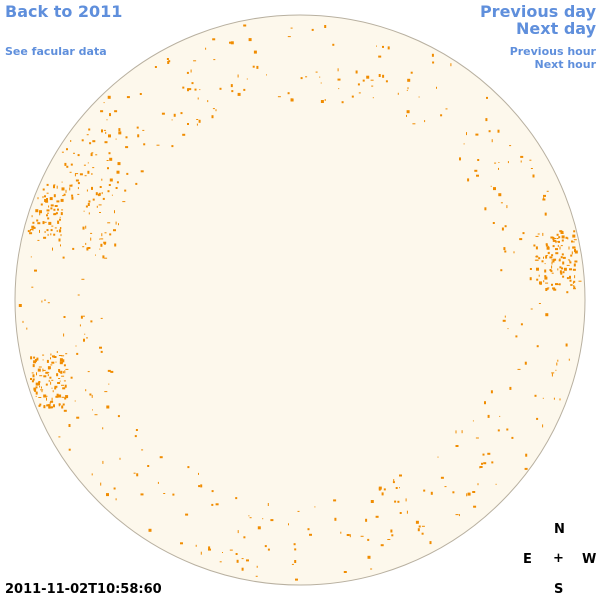 The image size is (600, 600). What do you see at coordinates (565, 64) in the screenshot?
I see `next-hour-link: Next hour` at bounding box center [565, 64].